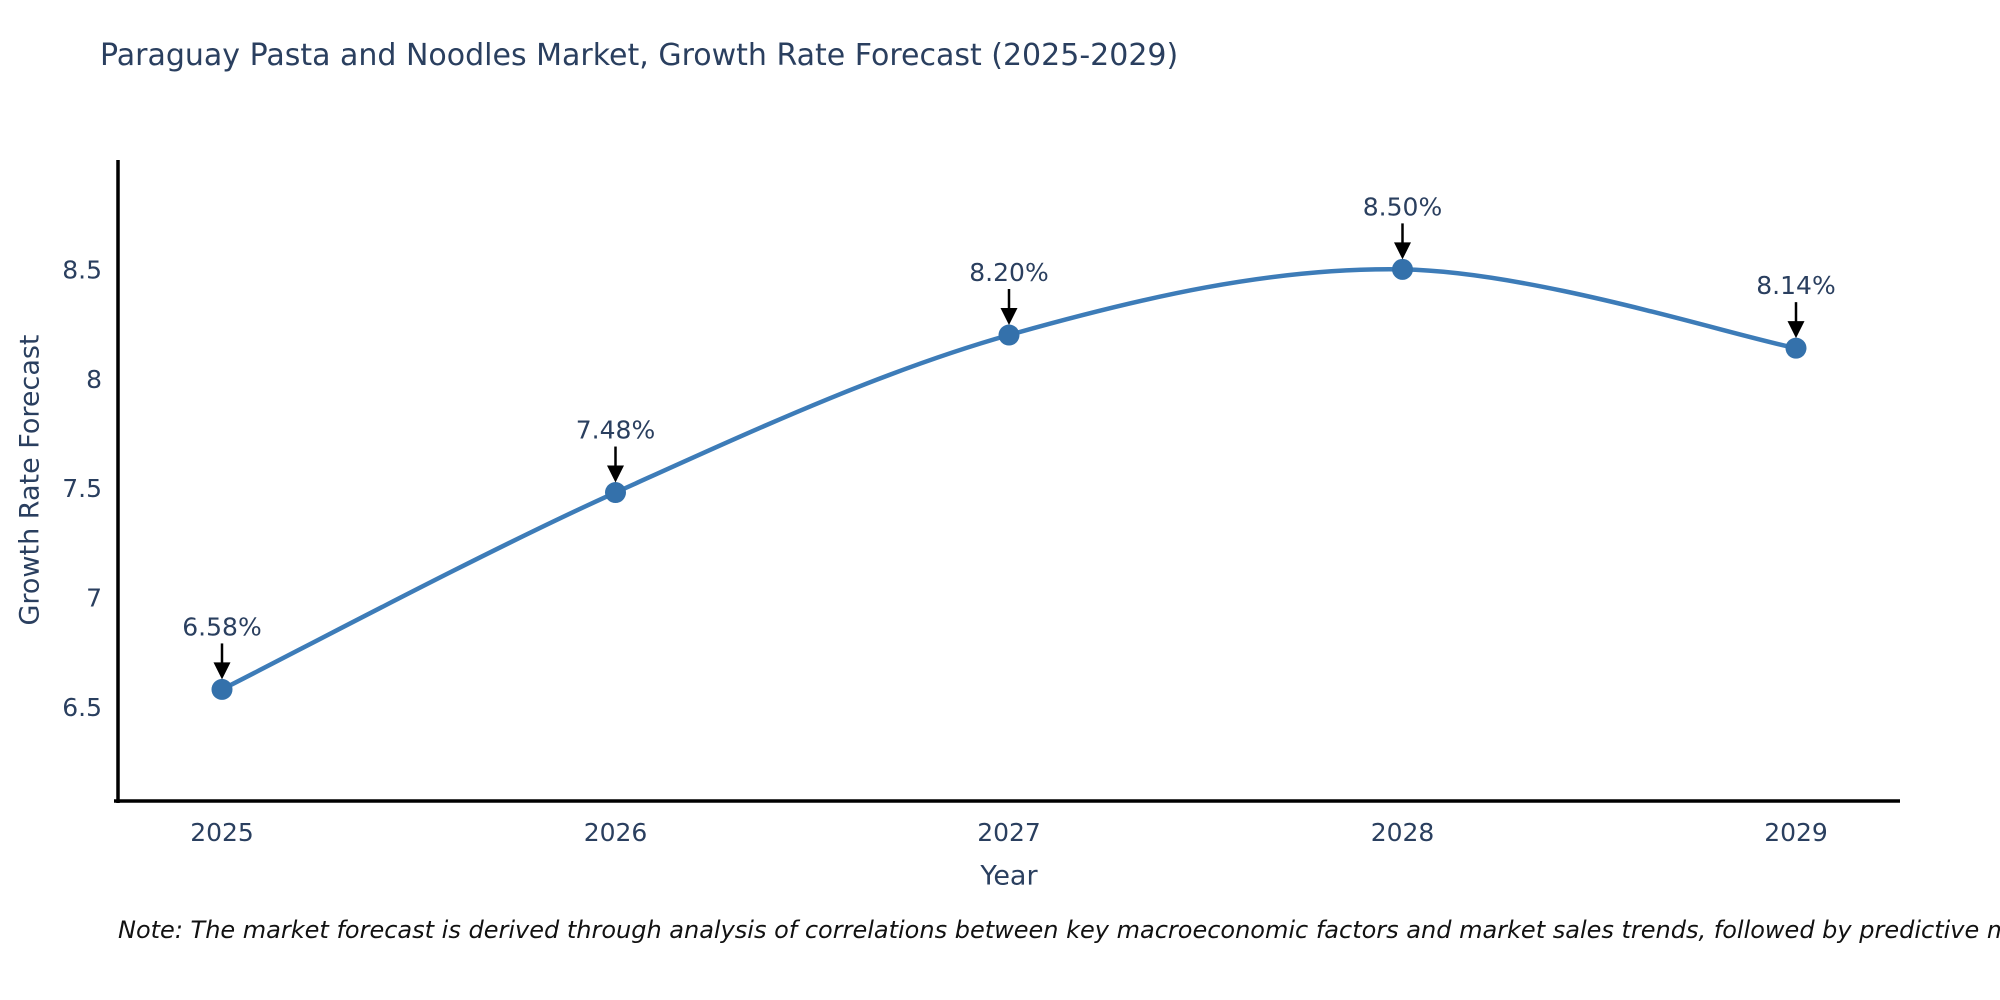 Image resolution: width=2000 pixels, height=1000 pixels. What do you see at coordinates (1402, 206) in the screenshot?
I see `point-annotation: 8.50%` at bounding box center [1402, 206].